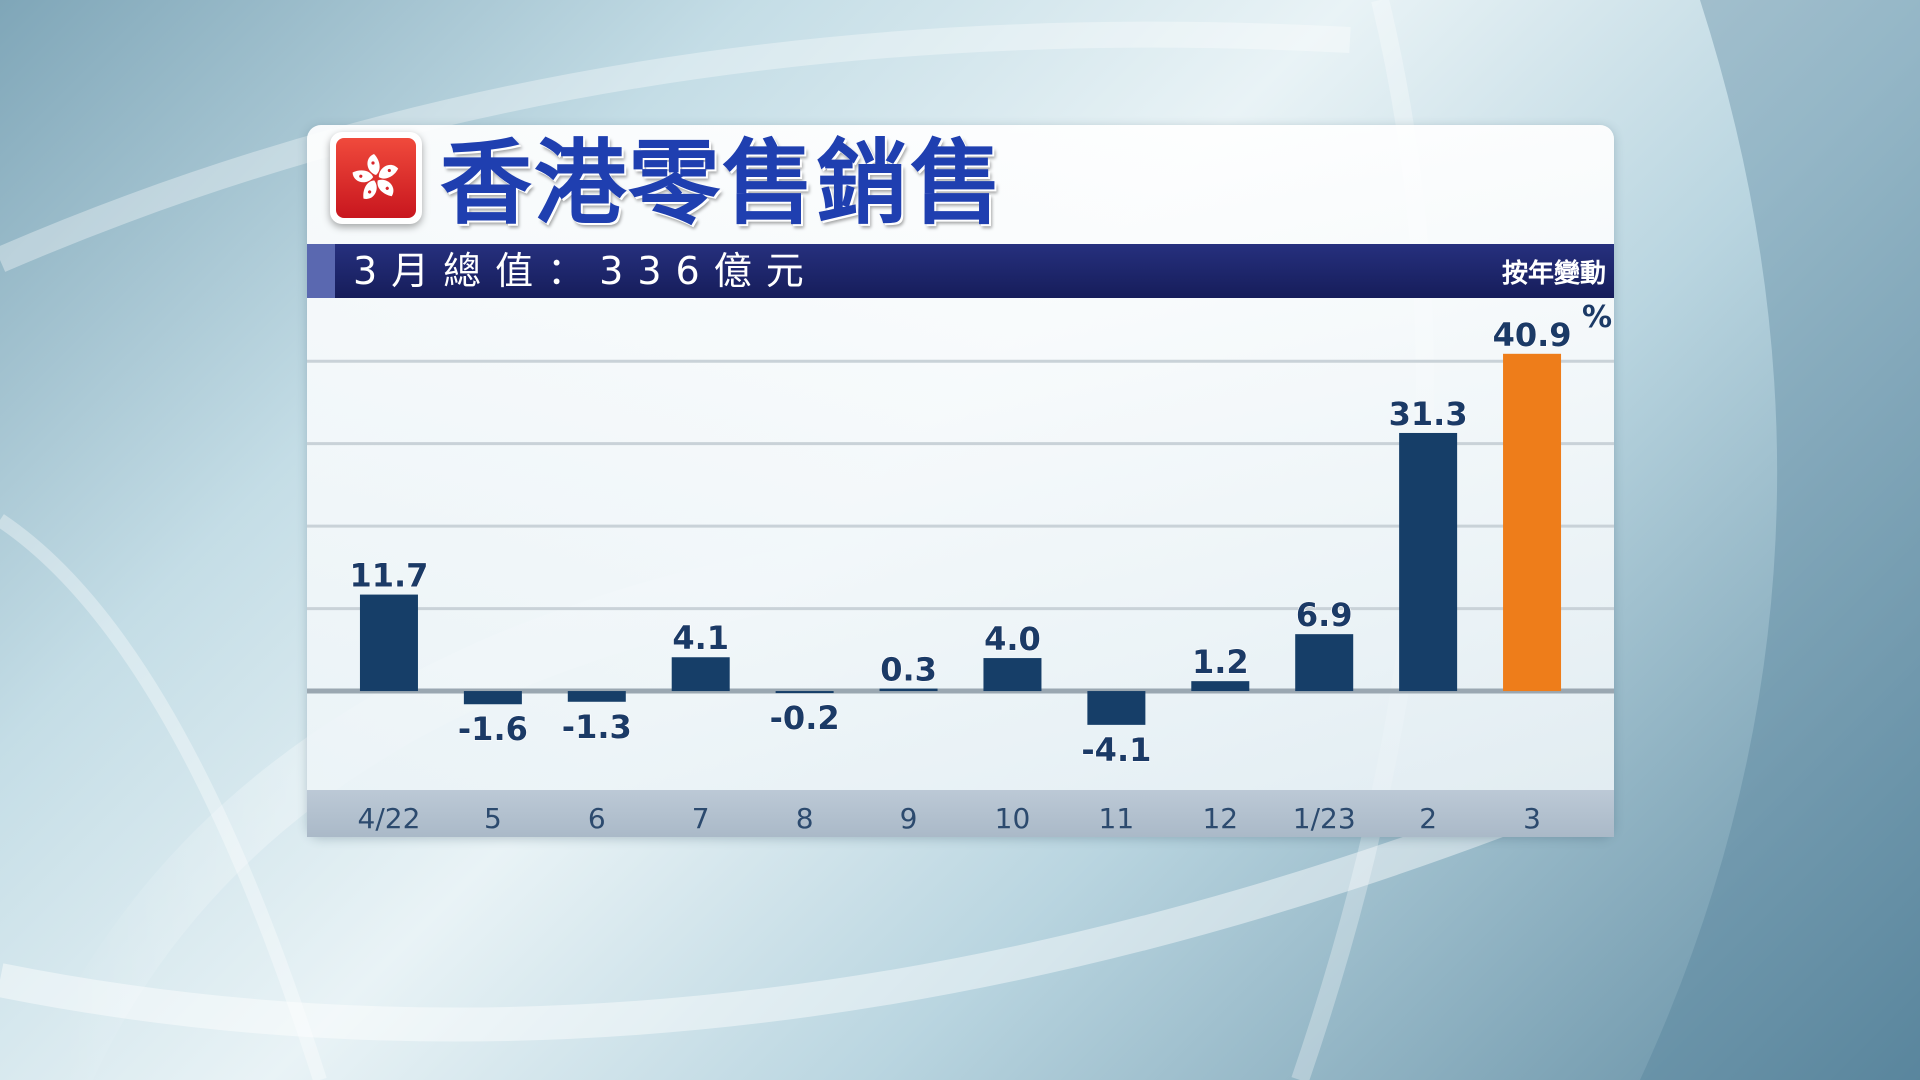  Describe the element at coordinates (493, 729) in the screenshot. I see `value-label: -1.6` at that location.